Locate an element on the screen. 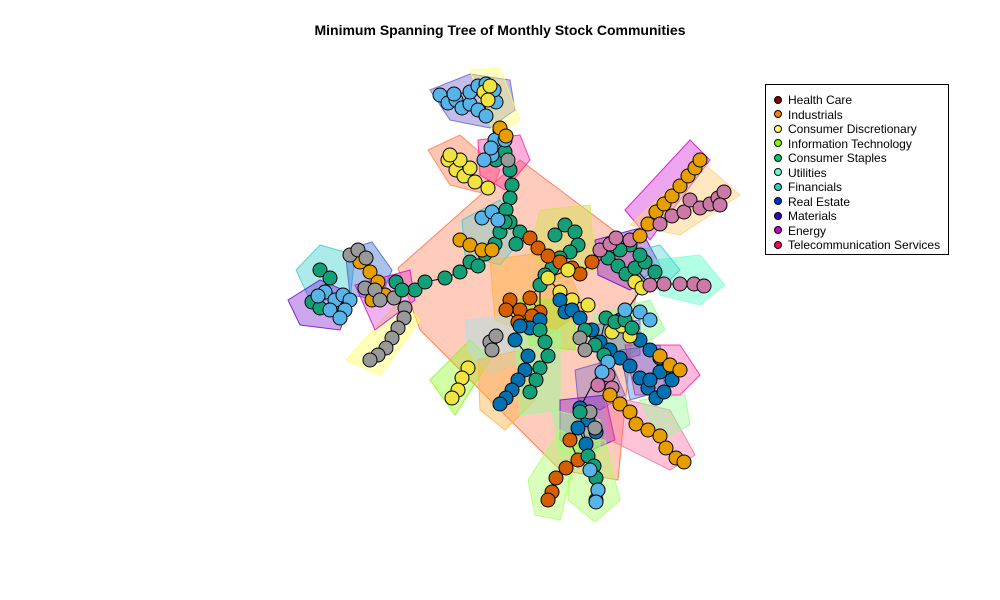 The height and width of the screenshot is (600, 1000). legend-item: Information Technology is located at coordinates (861, 144).